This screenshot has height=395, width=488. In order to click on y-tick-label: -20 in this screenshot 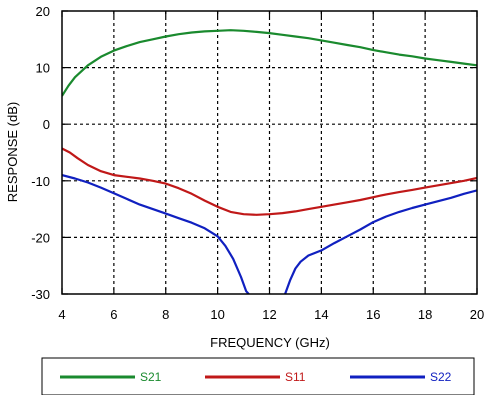, I will do `click(40, 237)`.